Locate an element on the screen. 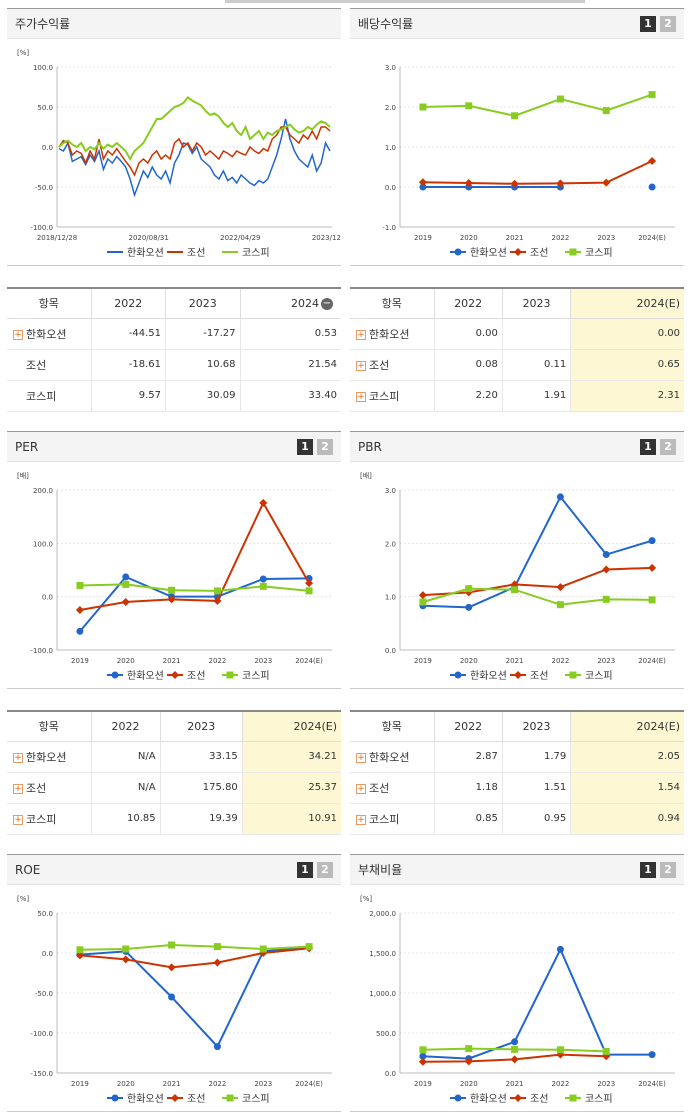 This screenshot has height=1115, width=691. table-cell: 19.39 is located at coordinates (201, 819).